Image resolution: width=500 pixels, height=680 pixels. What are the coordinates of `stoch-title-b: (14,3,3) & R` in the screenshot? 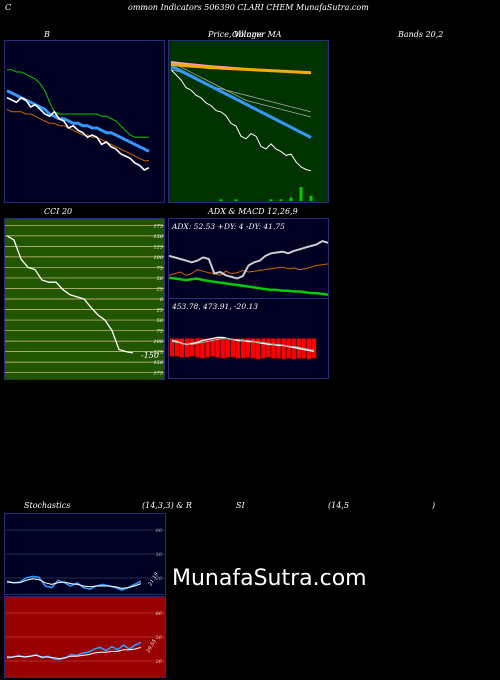 It's located at (167, 505).